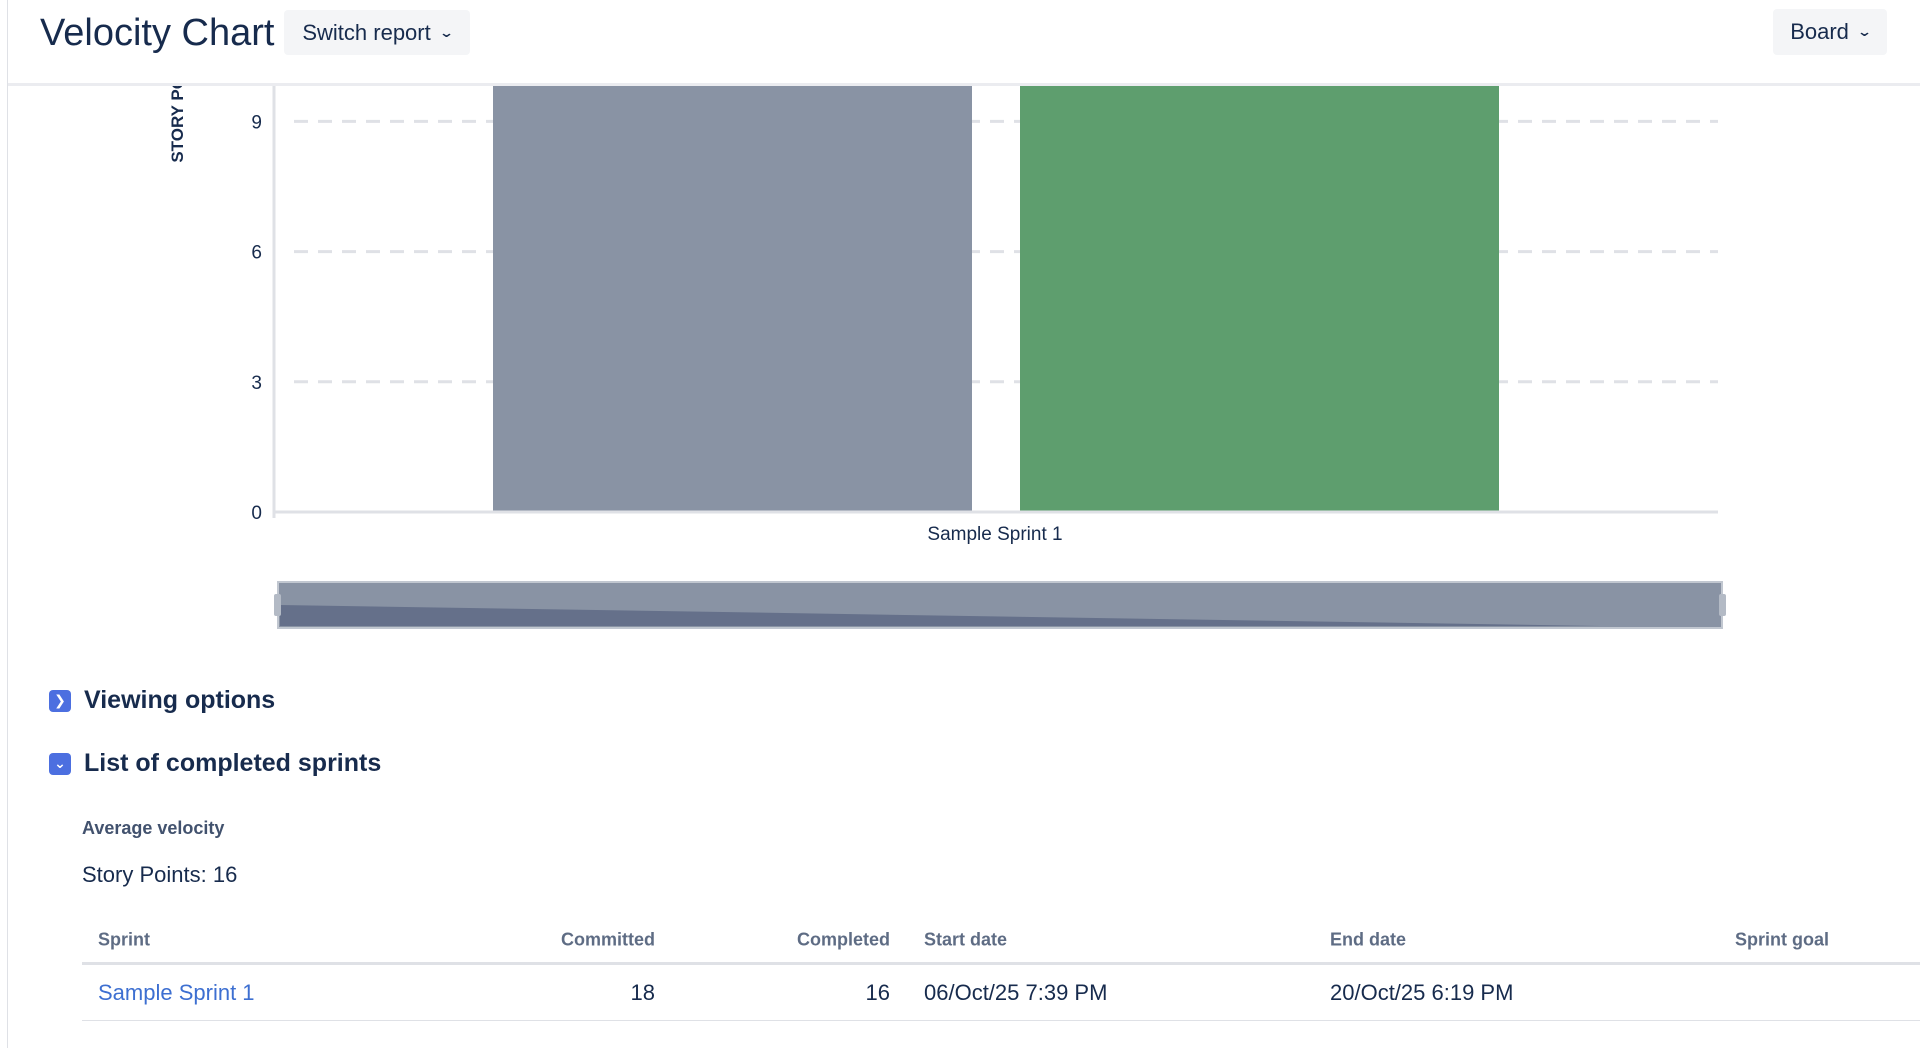 The width and height of the screenshot is (1920, 1048). I want to click on board-label: Board, so click(1819, 31).